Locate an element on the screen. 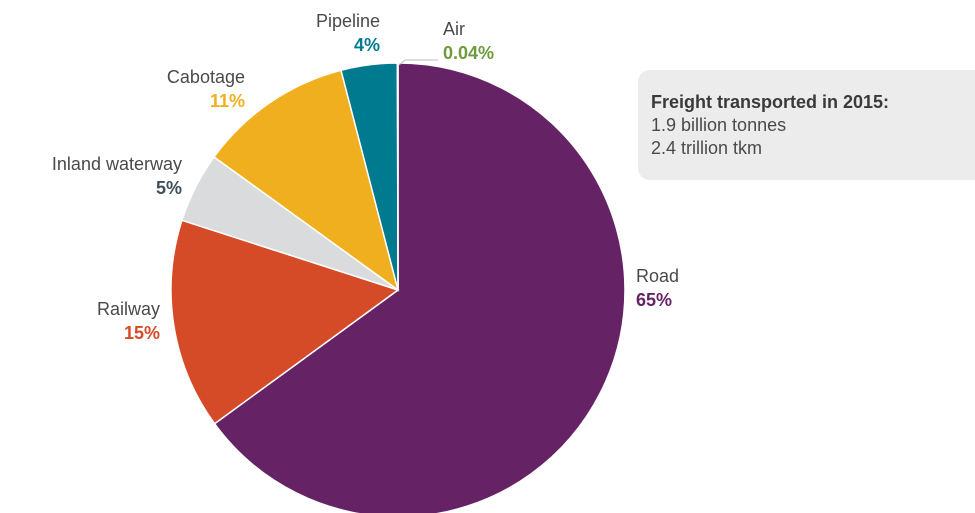 This screenshot has width=975, height=513. value-label: 15% is located at coordinates (142, 333).